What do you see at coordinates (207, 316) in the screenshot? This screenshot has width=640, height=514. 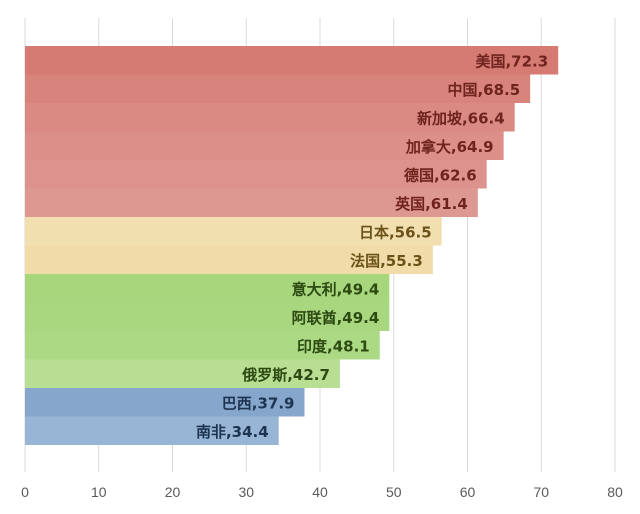 I see `bar-阿联酋` at bounding box center [207, 316].